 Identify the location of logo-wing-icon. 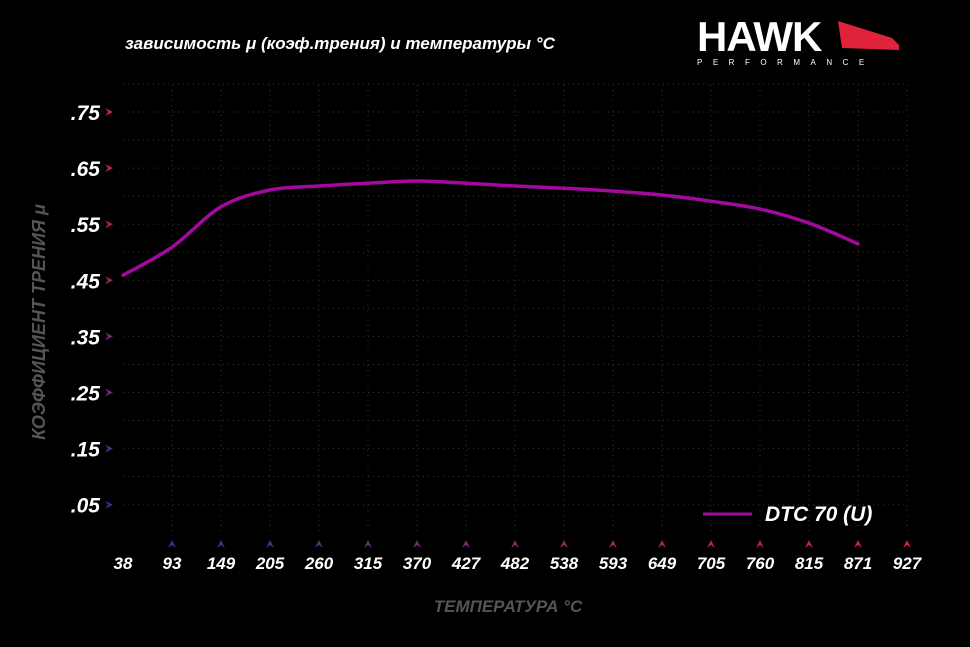
(868, 35).